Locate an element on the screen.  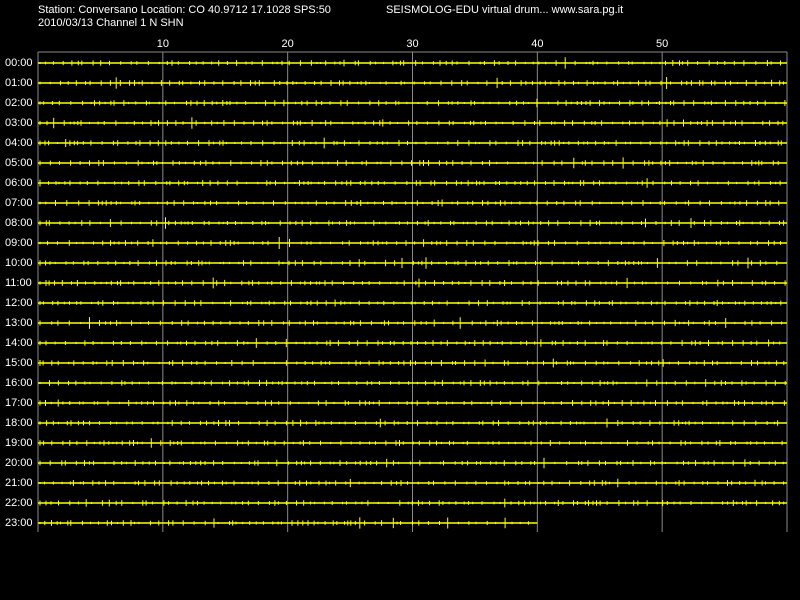
y-tick-label: 16:00 is located at coordinates (19, 383).